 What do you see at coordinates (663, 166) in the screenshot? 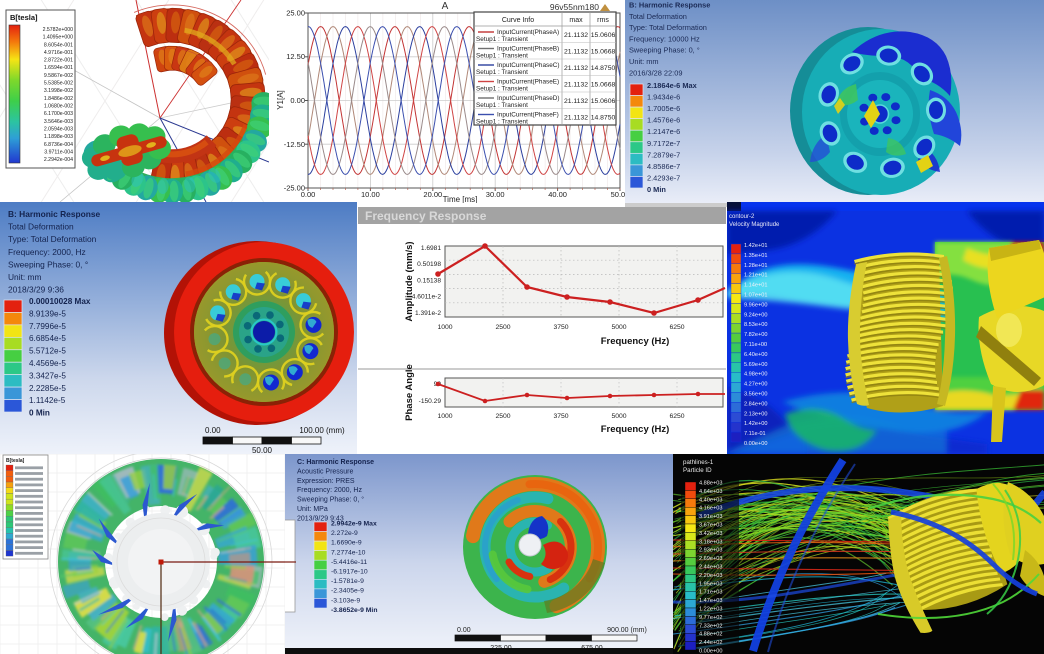
I see `svg-text: 4.8586e-7` at bounding box center [663, 166].